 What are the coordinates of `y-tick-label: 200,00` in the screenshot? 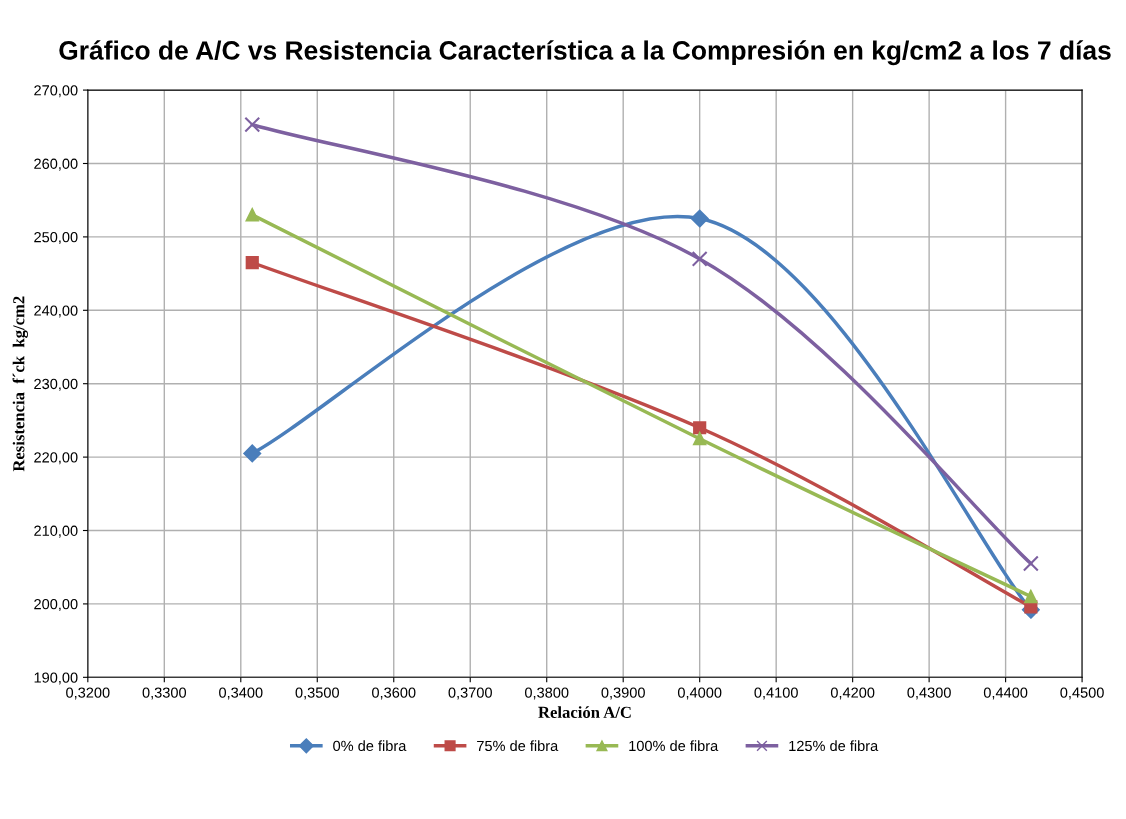 It's located at (56, 605).